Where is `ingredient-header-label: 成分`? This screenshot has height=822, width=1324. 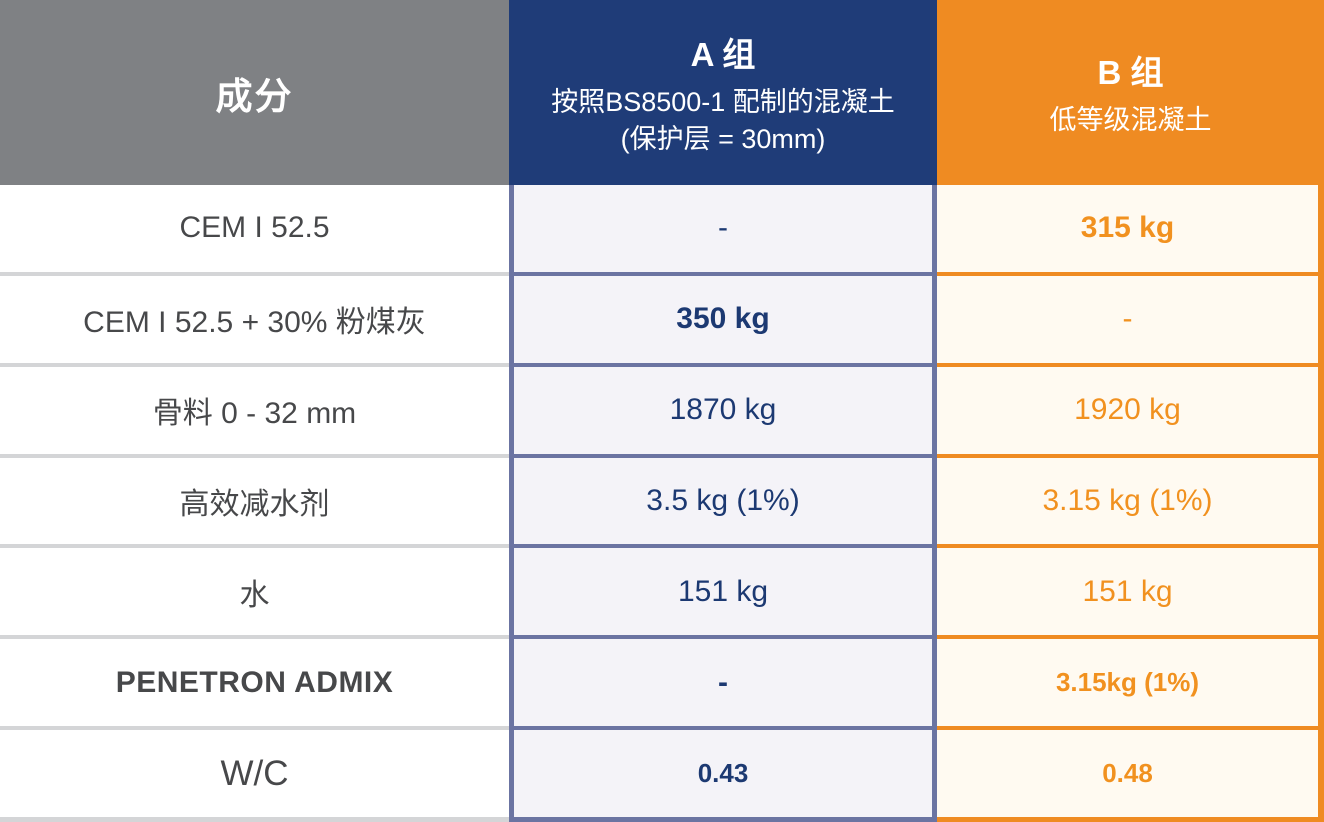
ingredient-header-label: 成分 is located at coordinates (254, 96).